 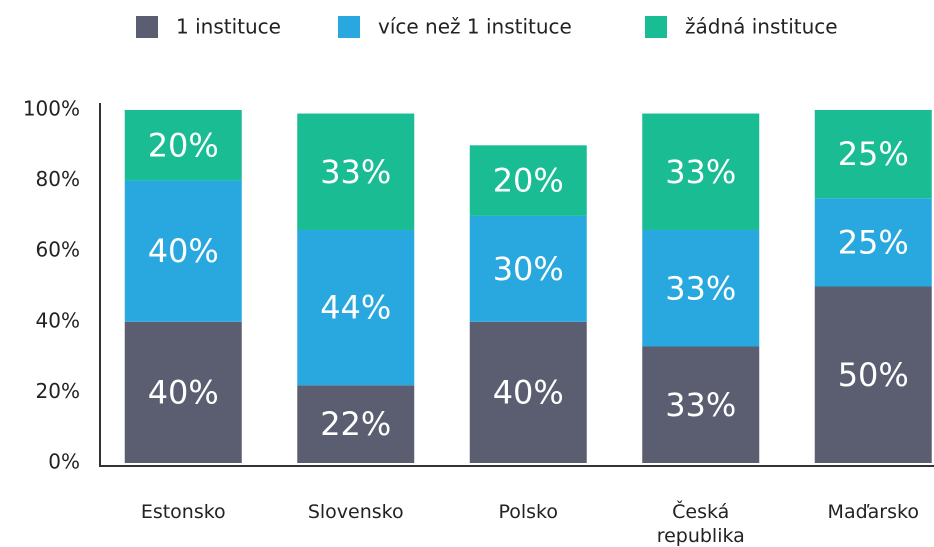 I want to click on data-label: 50%, so click(x=873, y=375).